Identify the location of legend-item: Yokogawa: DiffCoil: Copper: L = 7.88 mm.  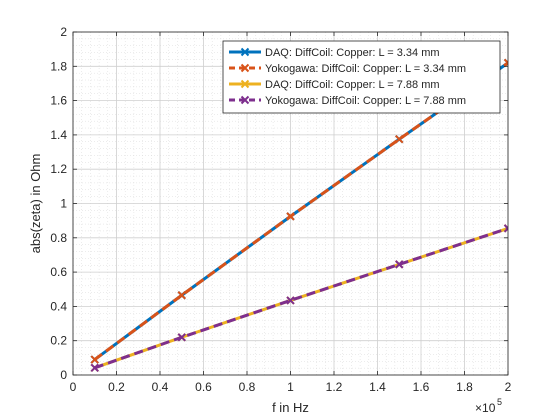
(347, 101).